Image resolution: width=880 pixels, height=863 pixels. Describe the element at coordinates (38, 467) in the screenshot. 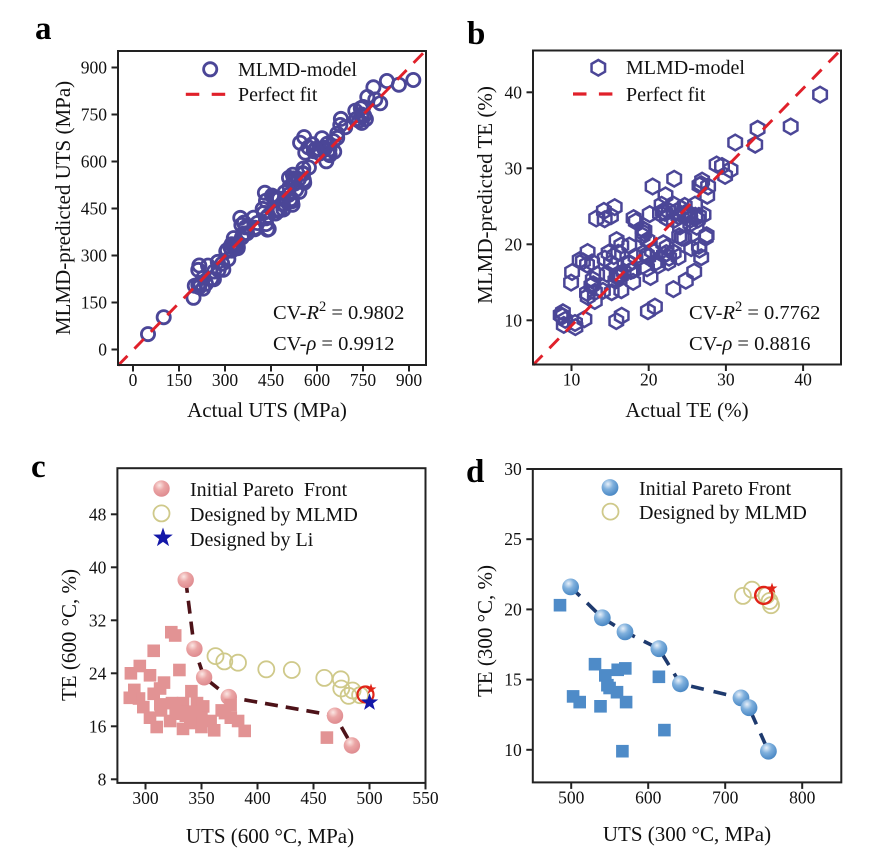

I see `svg-text: c` at that location.